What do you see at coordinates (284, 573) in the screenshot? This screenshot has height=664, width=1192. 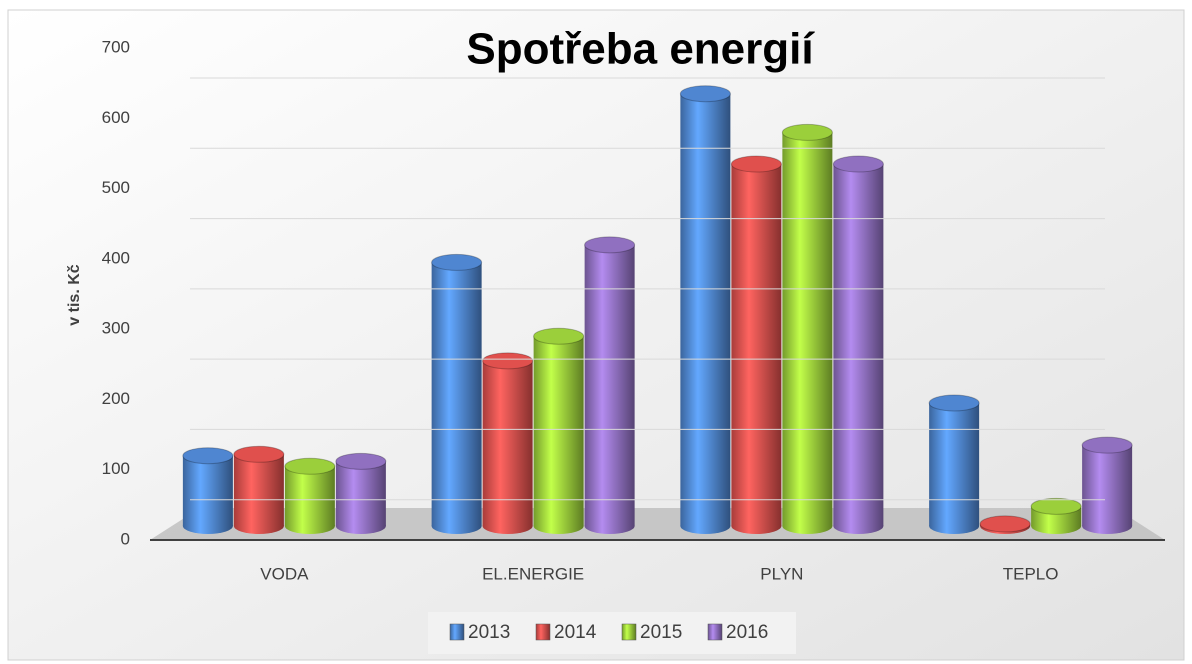 I see `x-tick-label: VODA` at bounding box center [284, 573].